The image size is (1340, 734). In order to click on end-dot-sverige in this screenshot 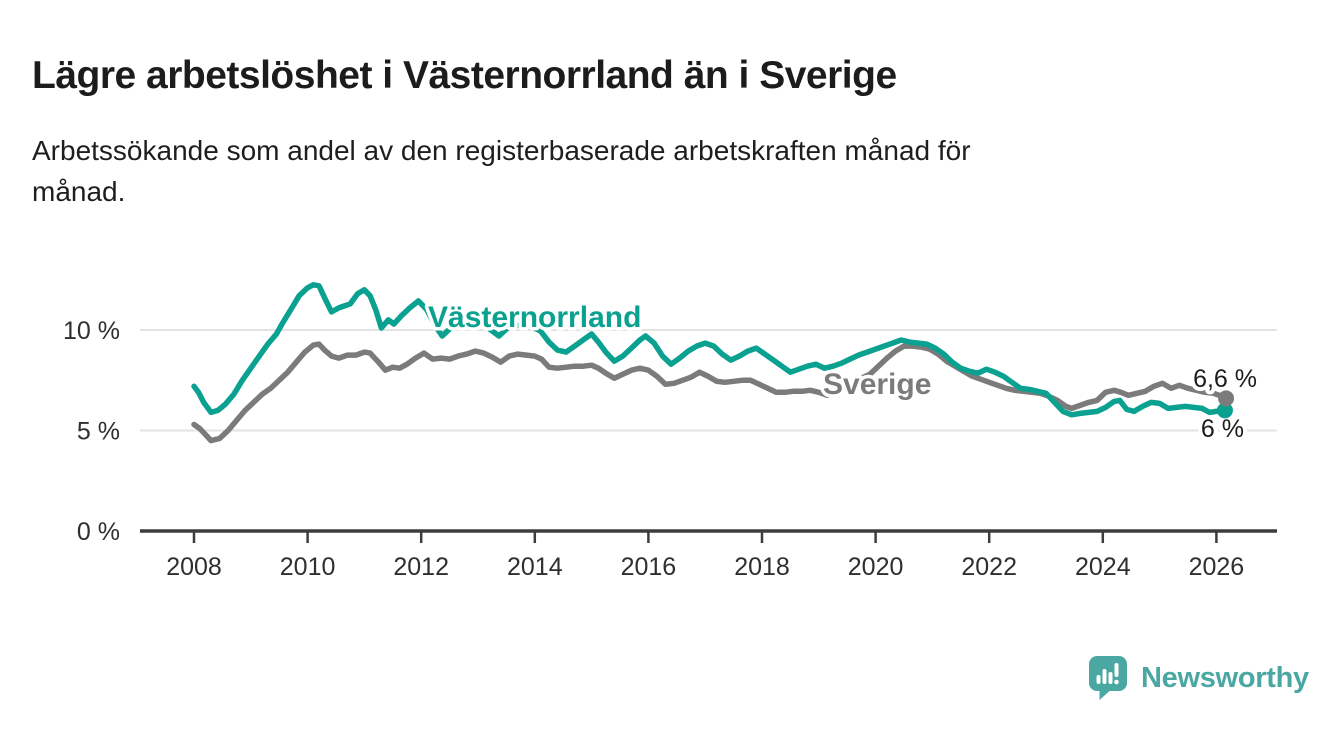, I will do `click(1226, 398)`.